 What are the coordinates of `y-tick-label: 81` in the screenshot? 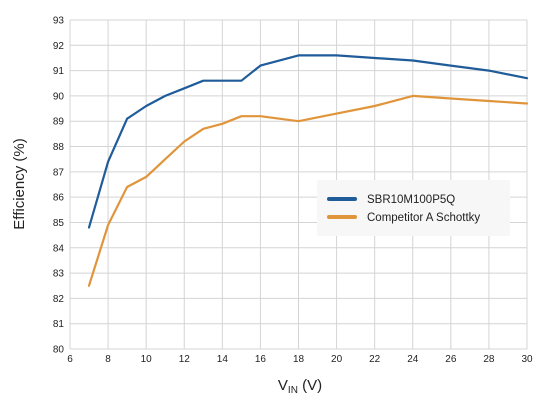 It's located at (59, 324).